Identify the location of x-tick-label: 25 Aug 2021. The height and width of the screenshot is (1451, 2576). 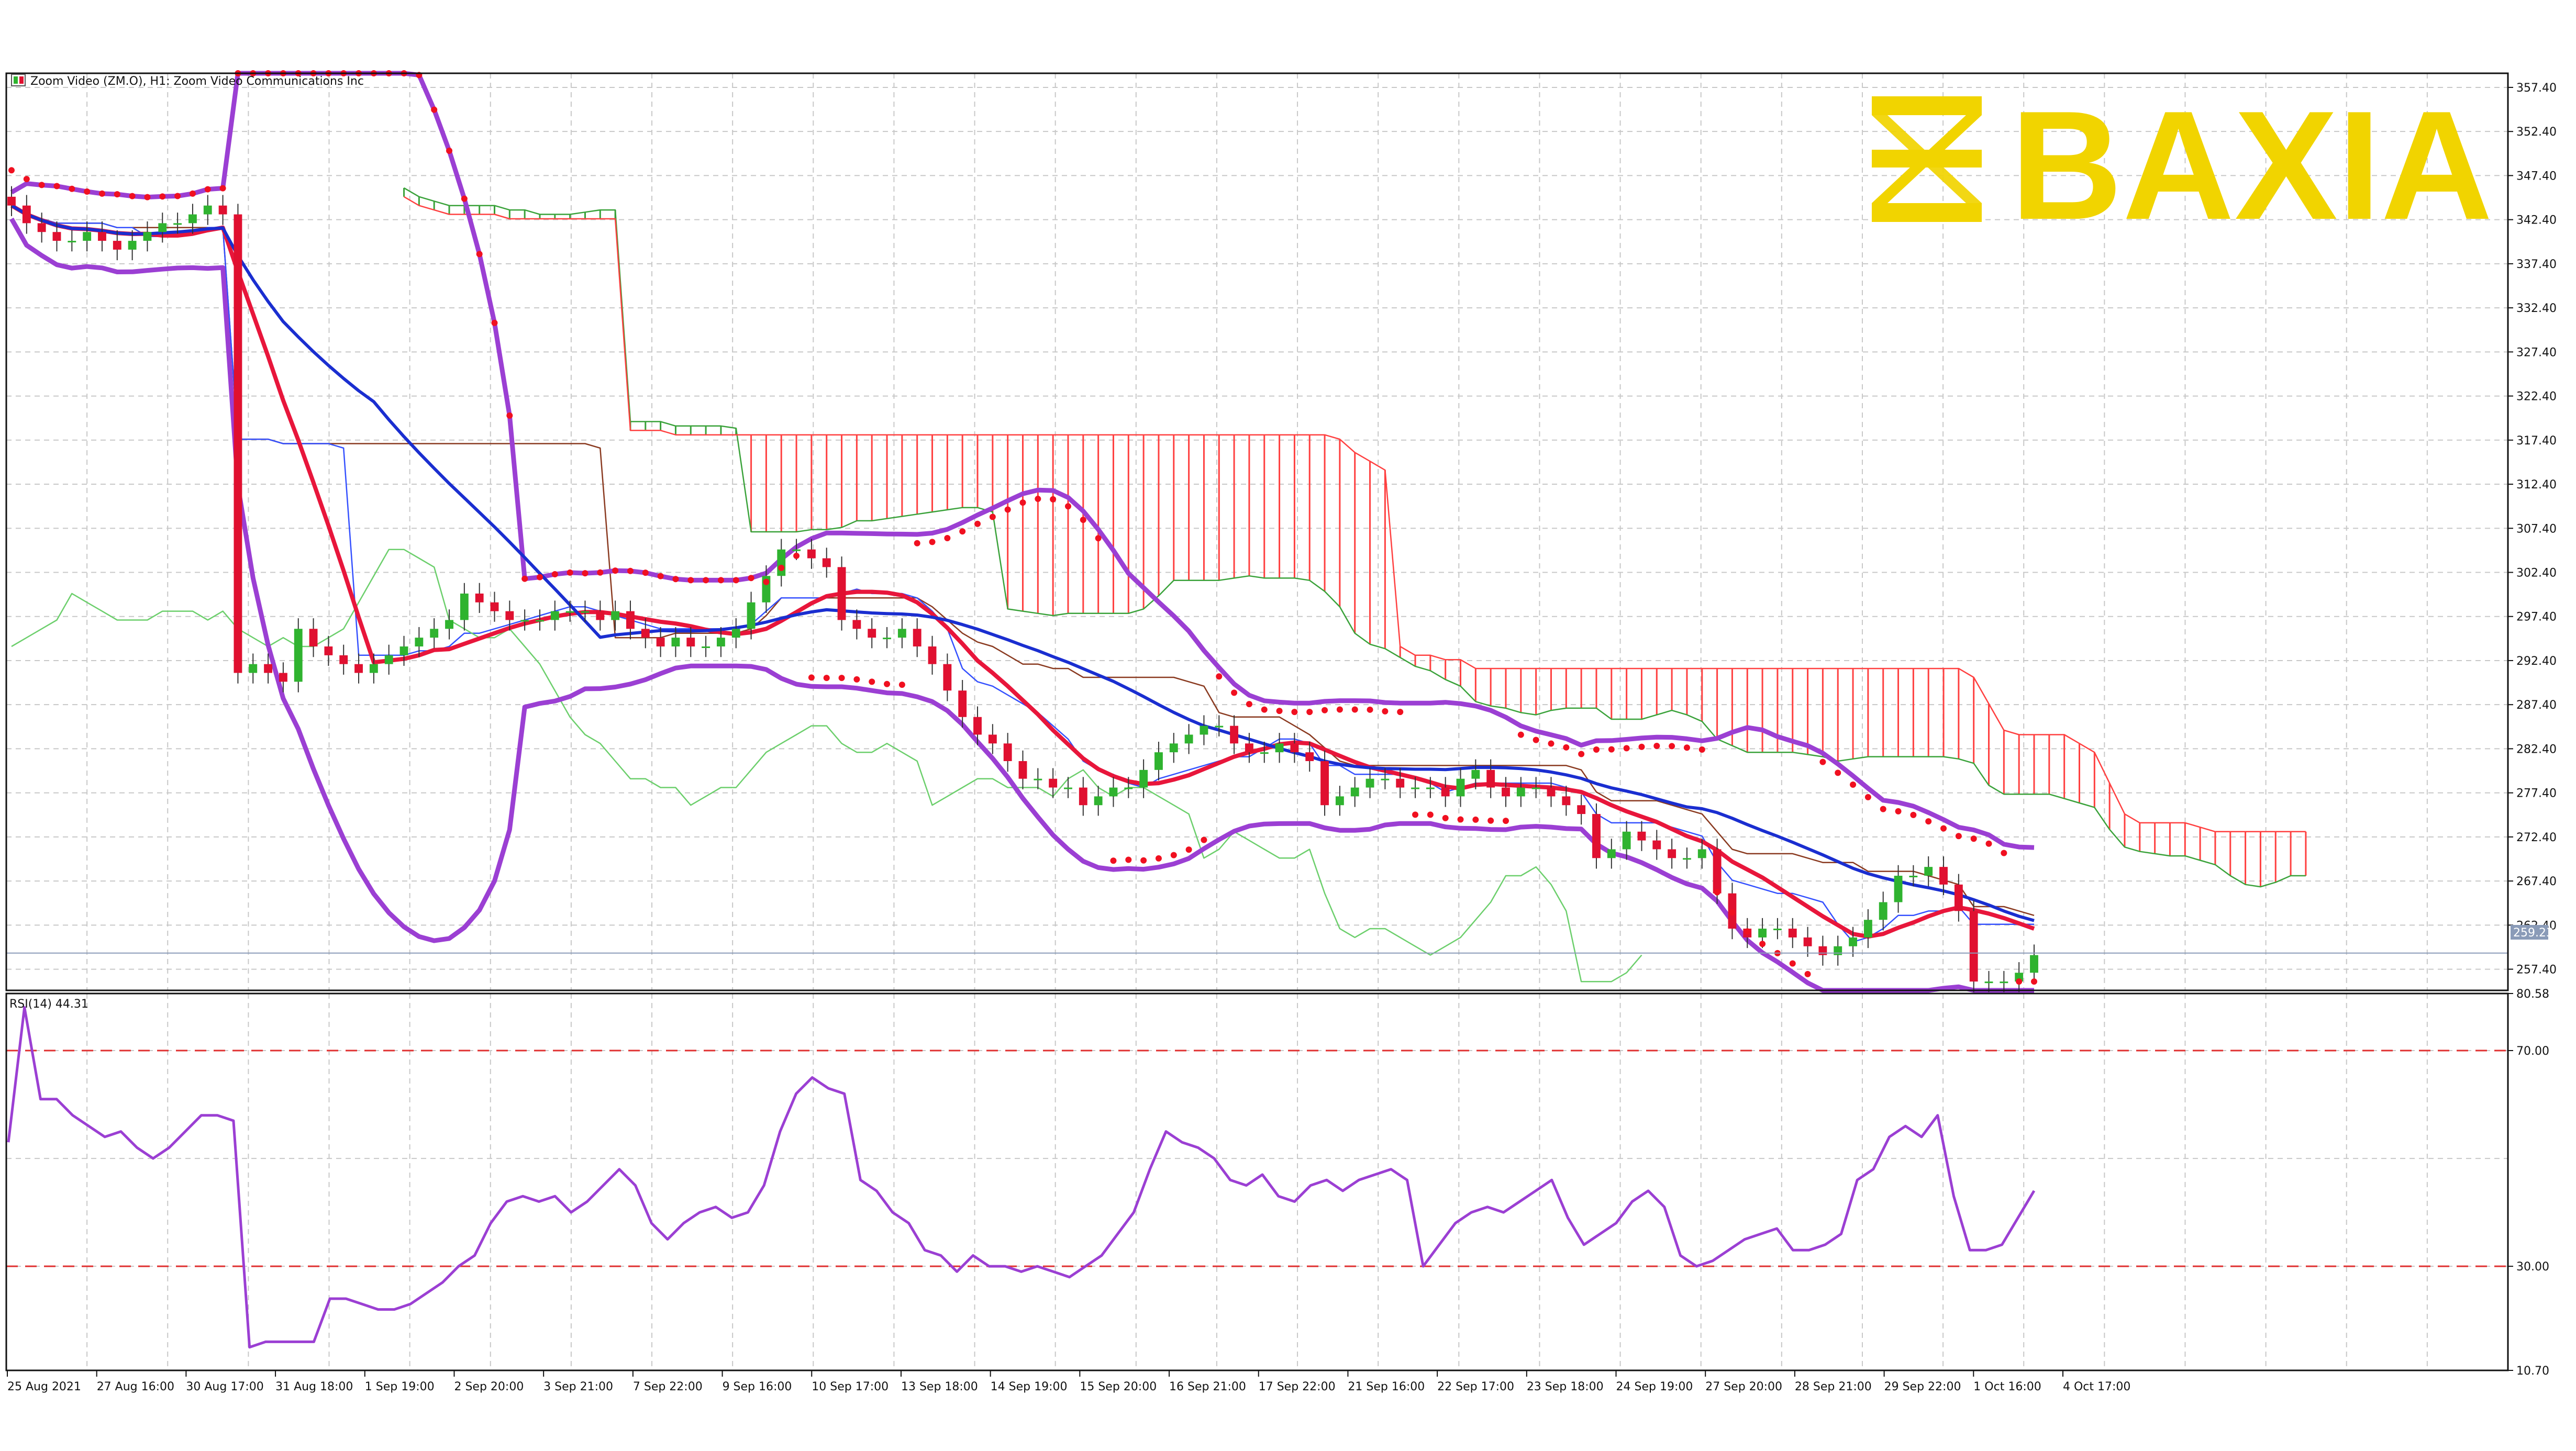
(44, 1387).